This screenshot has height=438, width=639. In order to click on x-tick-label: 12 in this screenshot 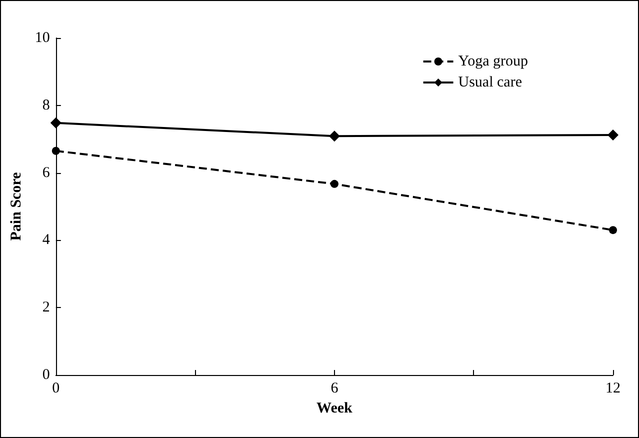, I will do `click(613, 388)`.